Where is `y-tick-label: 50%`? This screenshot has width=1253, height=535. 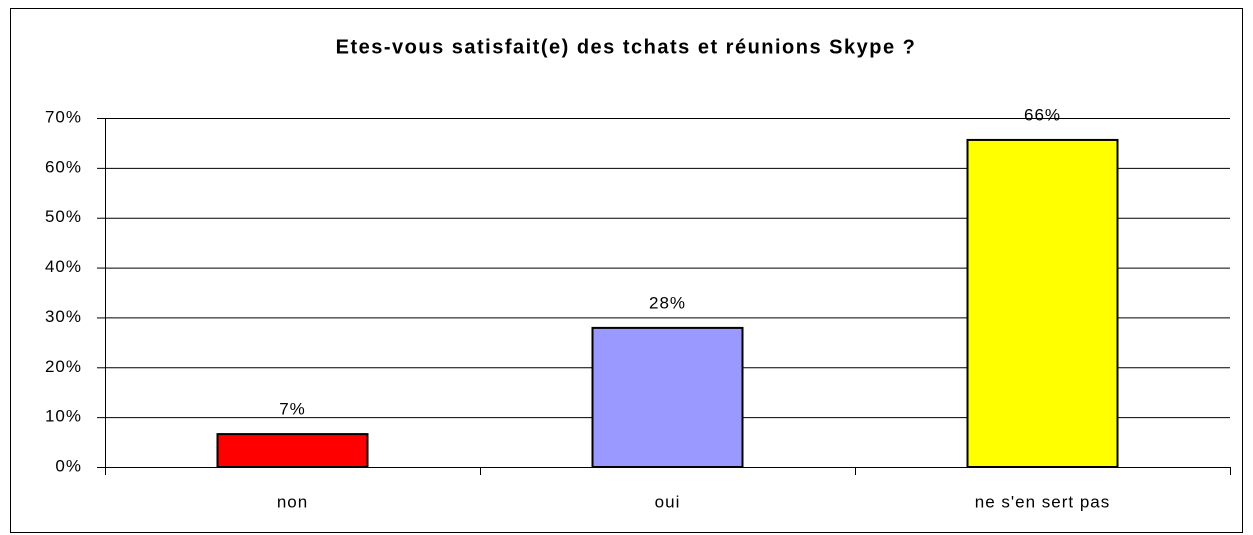
y-tick-label: 50% is located at coordinates (63, 216).